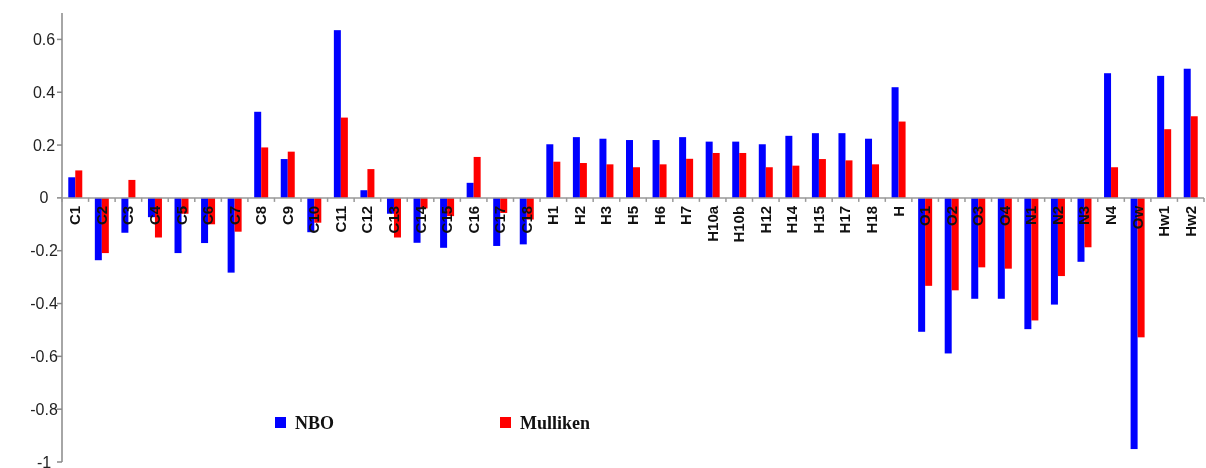 The height and width of the screenshot is (468, 1206). I want to click on x-tick-label: C6, so click(208, 215).